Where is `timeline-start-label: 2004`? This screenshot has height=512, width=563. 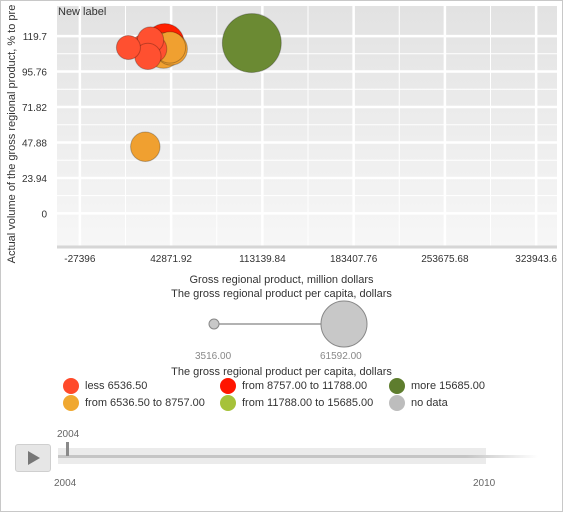
timeline-start-label: 2004 is located at coordinates (65, 483).